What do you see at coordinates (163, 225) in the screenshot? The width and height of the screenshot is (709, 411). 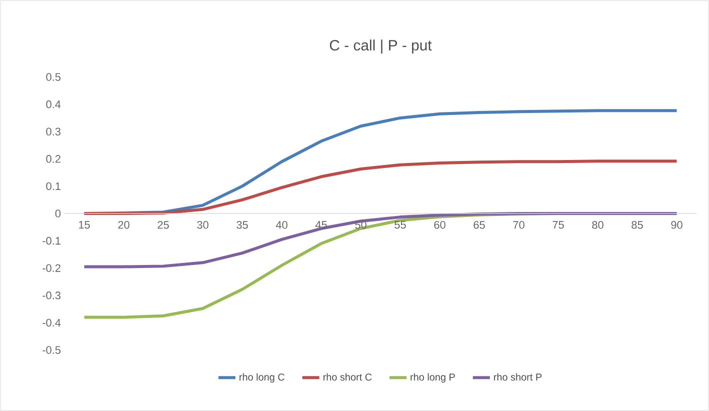 I see `x-tick-label: 25` at bounding box center [163, 225].